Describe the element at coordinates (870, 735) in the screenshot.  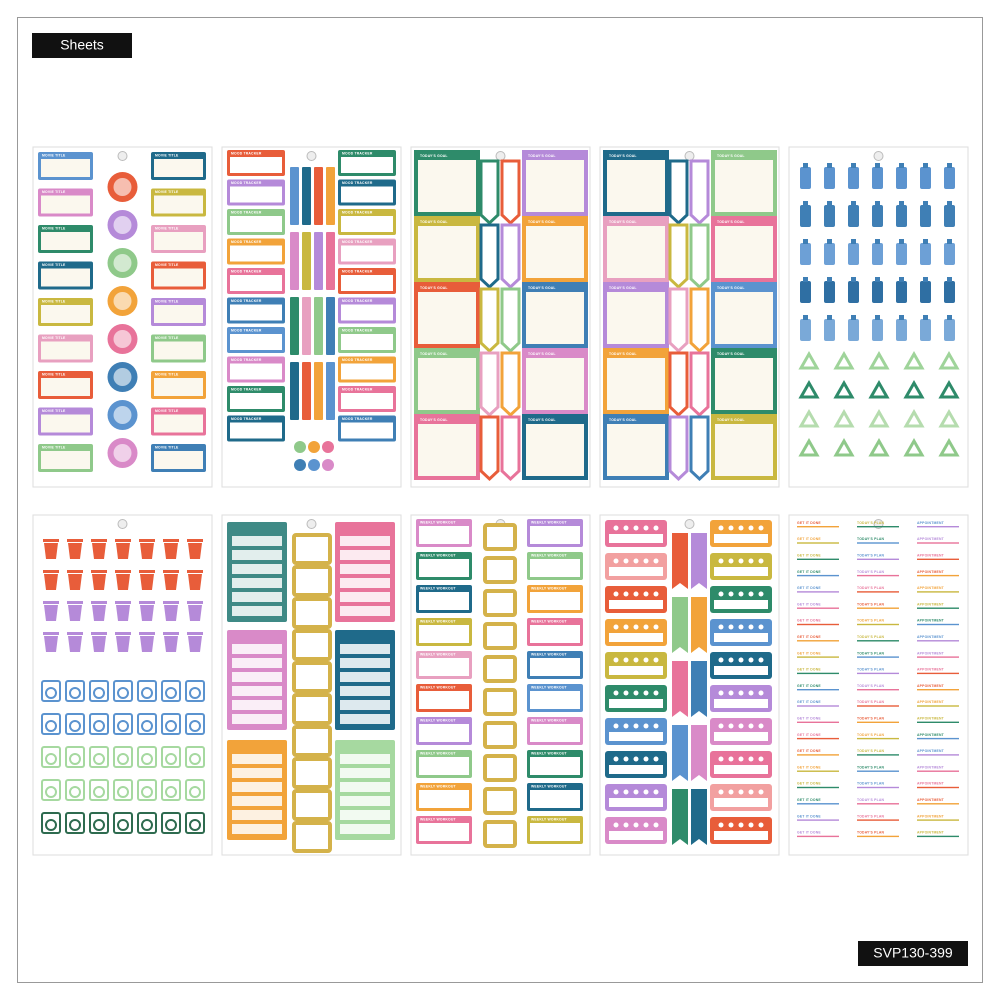
I see `text-sticker: TODAY'S PLAN` at that location.